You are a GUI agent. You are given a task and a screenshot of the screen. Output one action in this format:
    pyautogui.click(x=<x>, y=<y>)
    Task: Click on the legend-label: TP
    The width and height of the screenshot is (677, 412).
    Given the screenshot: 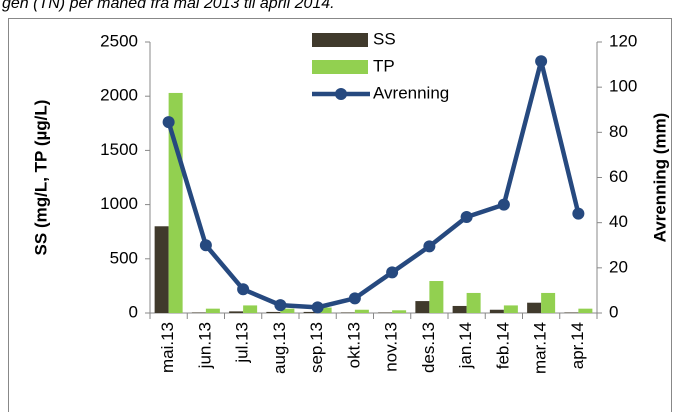 What is the action you would take?
    pyautogui.click(x=384, y=65)
    